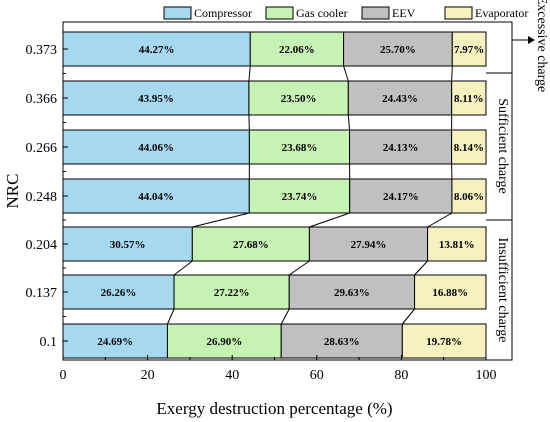  Describe the element at coordinates (502, 146) in the screenshot. I see `group-label: Sufficient charge` at that location.